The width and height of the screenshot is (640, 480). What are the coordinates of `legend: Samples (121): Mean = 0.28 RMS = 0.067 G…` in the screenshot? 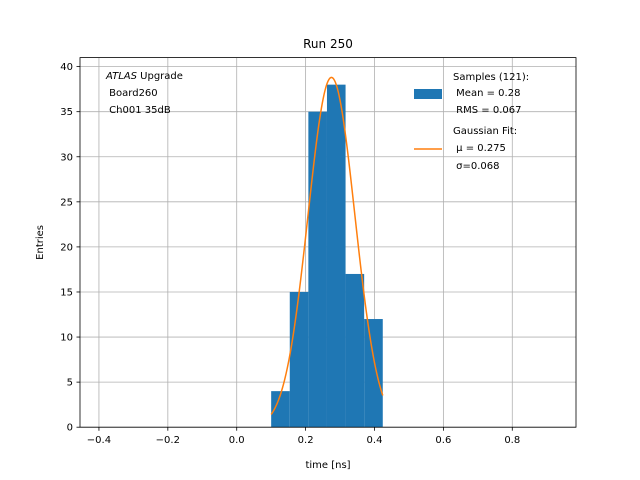 It's located at (471, 122).